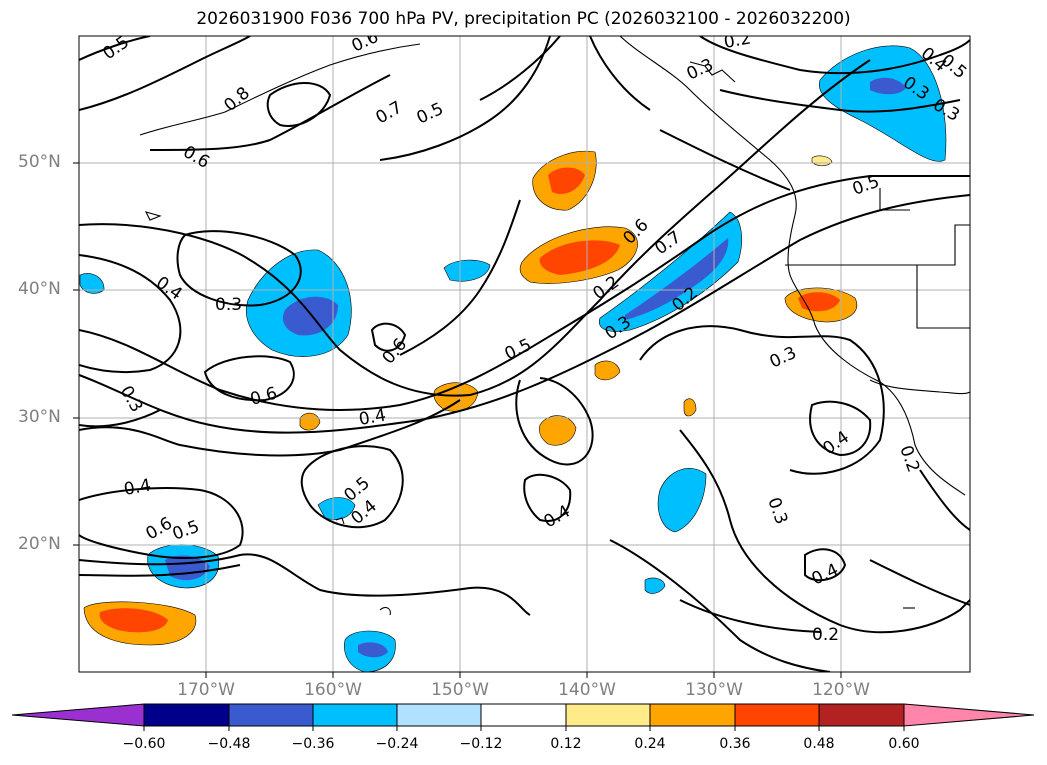  What do you see at coordinates (481, 744) in the screenshot?
I see `colorbar-tick-label: −0.12` at bounding box center [481, 744].